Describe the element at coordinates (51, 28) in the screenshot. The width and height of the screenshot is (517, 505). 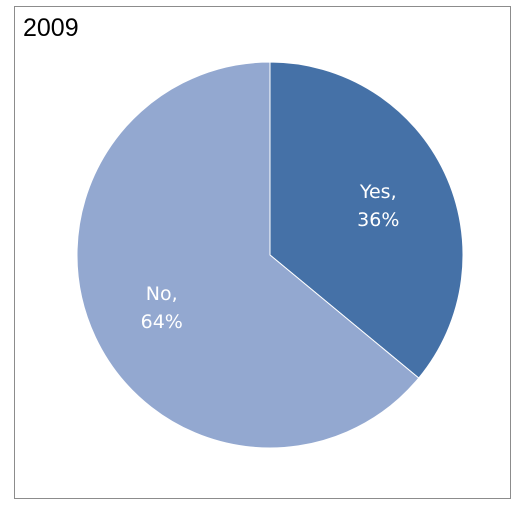
I see `chart-title: 2009` at that location.